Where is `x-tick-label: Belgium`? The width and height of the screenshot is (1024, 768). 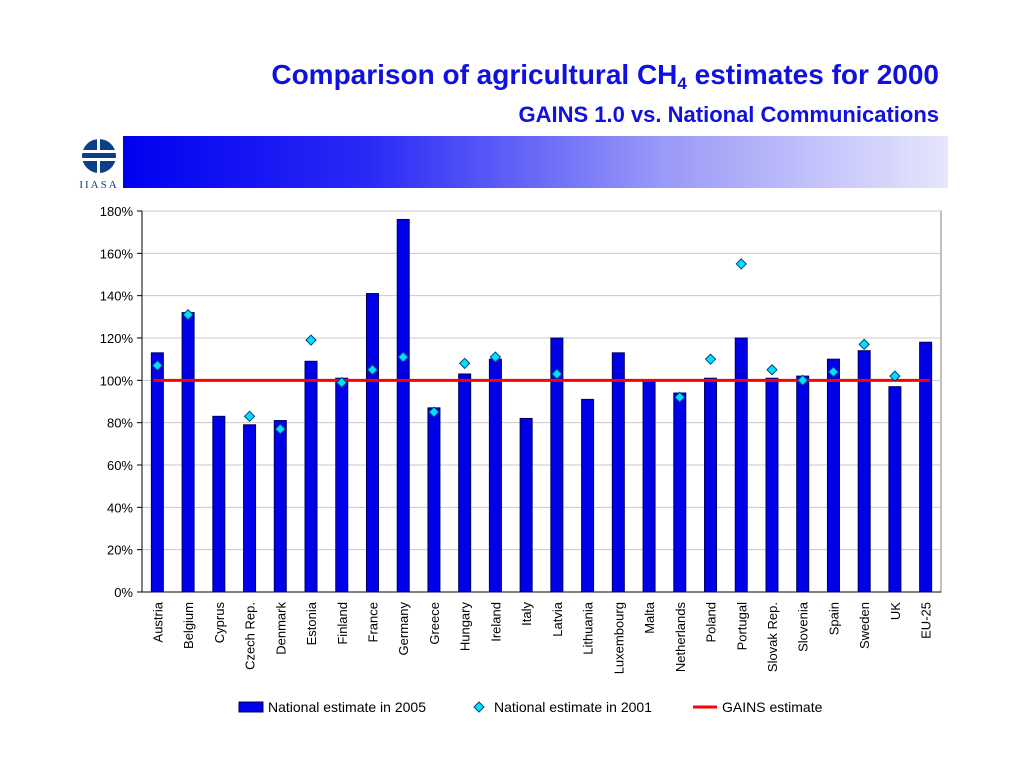 x-tick-label: Belgium is located at coordinates (188, 625).